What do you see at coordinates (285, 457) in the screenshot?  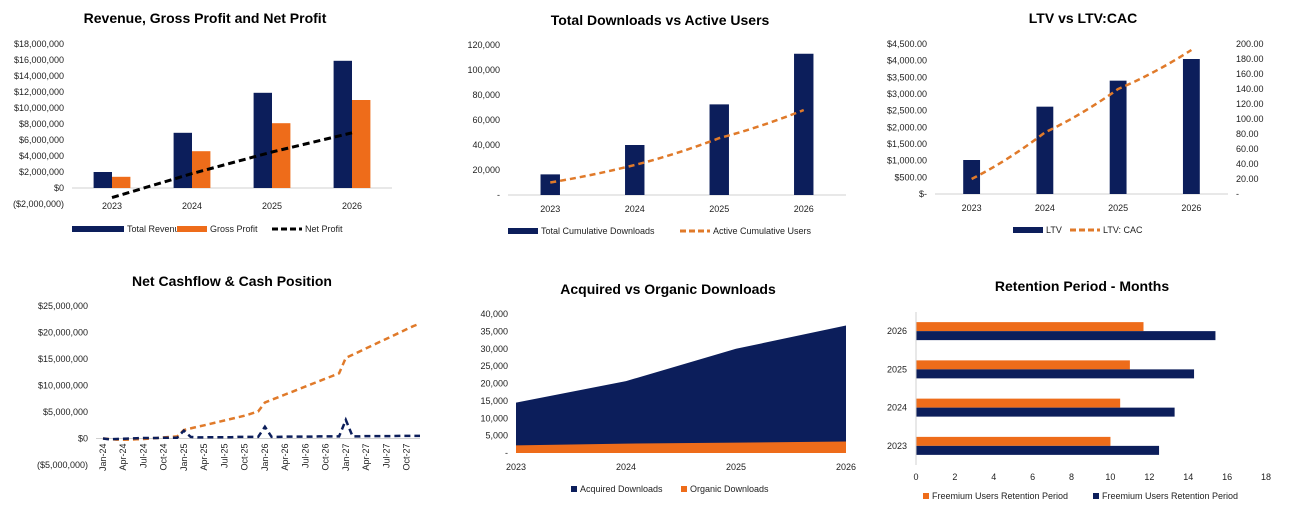 I see `cash-x-tick-label: Apr-26` at bounding box center [285, 457].